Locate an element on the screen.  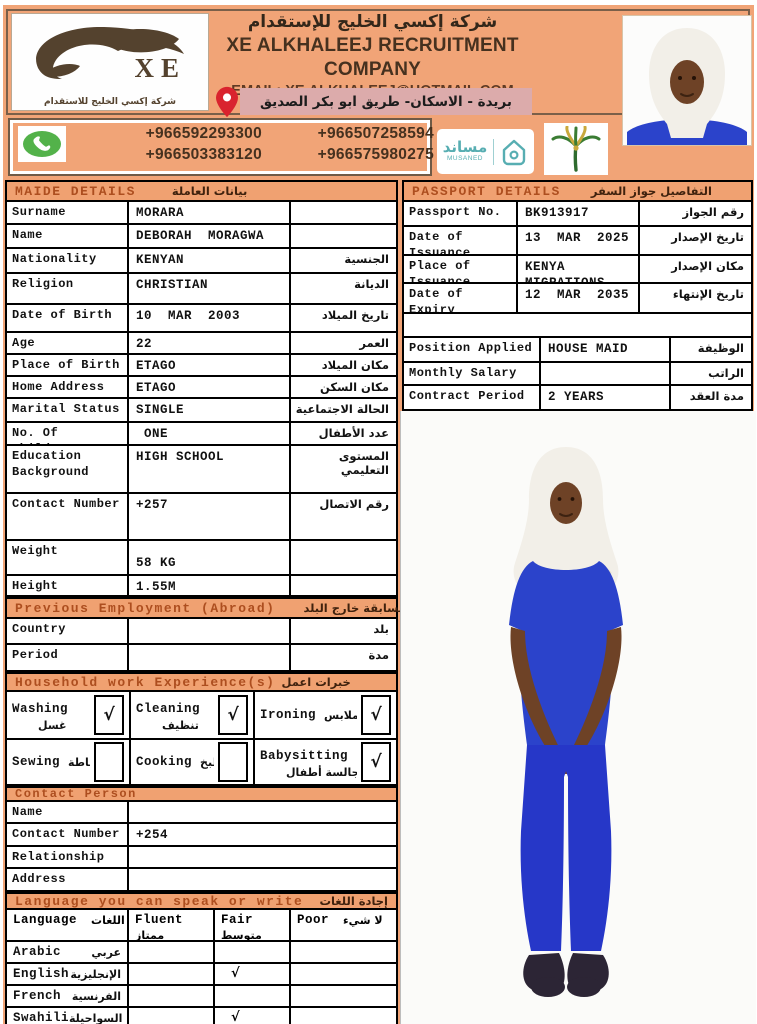
xe-logo-caption: شركة إكسي الخليج للاستقدام is located at coordinates (109, 102).